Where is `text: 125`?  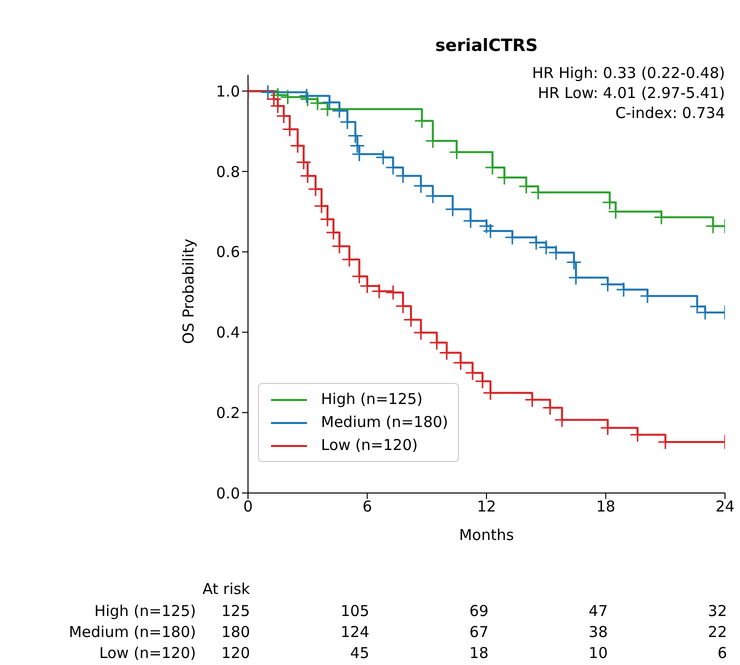
text: 125 is located at coordinates (235, 611).